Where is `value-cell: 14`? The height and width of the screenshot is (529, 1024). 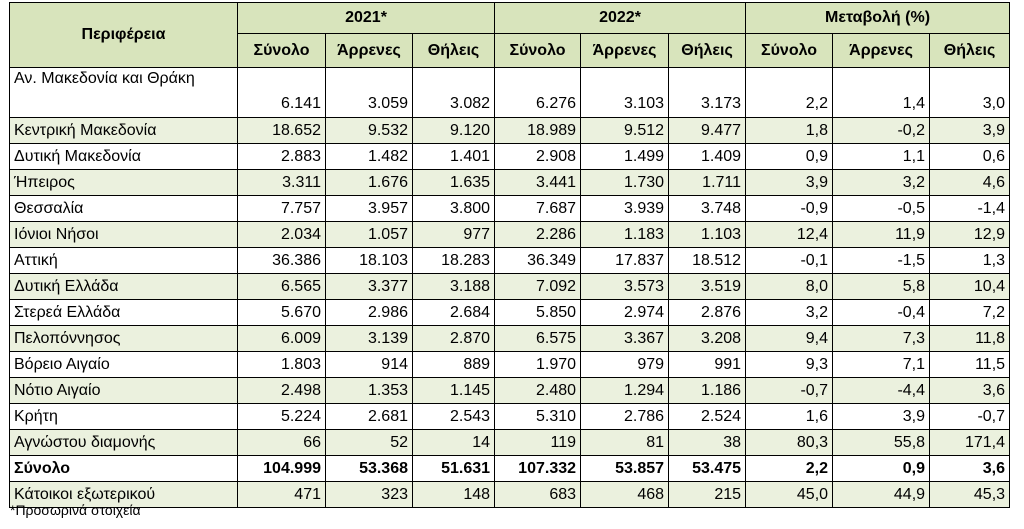 value-cell: 14 is located at coordinates (453, 442).